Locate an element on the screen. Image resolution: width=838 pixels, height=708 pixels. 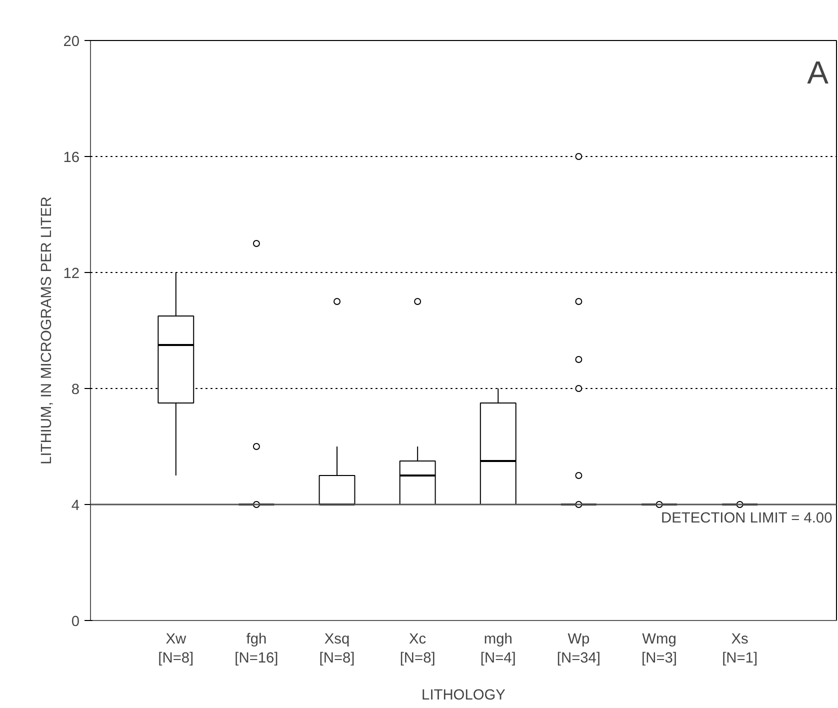
y-tick-label: 4 is located at coordinates (75, 506).